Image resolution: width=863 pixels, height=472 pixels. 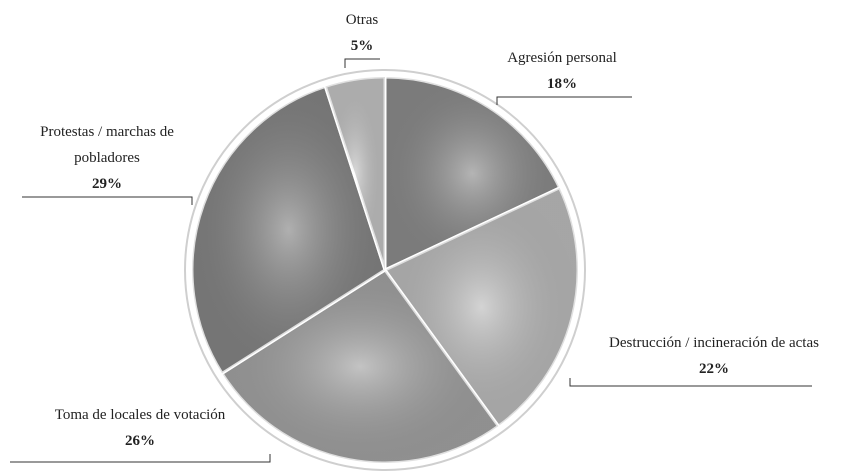 What do you see at coordinates (562, 84) in the screenshot?
I see `value-label: 18%` at bounding box center [562, 84].